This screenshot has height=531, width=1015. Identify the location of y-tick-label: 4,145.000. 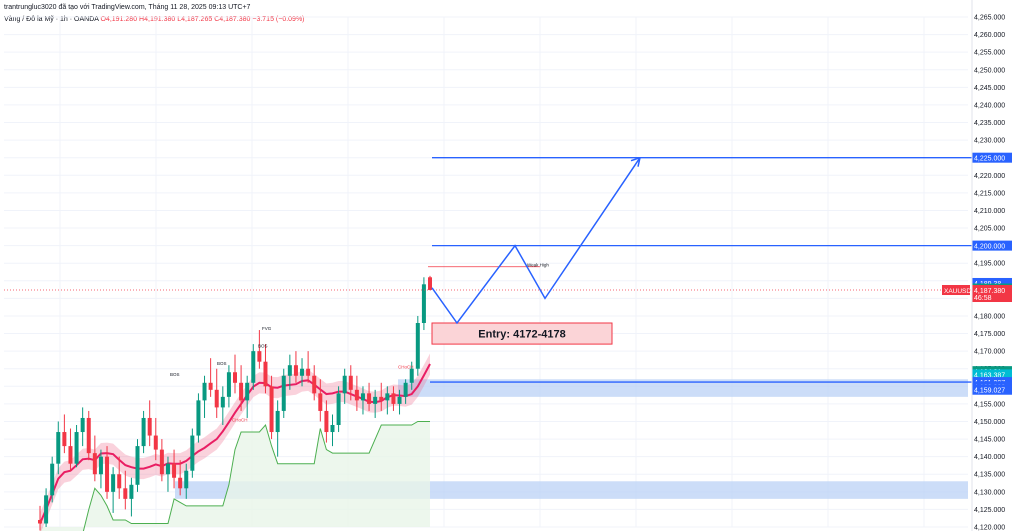
(989, 440).